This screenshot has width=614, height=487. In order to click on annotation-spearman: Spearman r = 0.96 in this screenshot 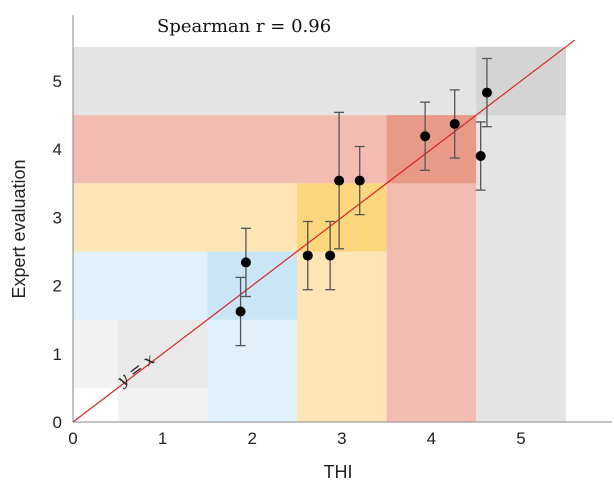, I will do `click(244, 26)`.